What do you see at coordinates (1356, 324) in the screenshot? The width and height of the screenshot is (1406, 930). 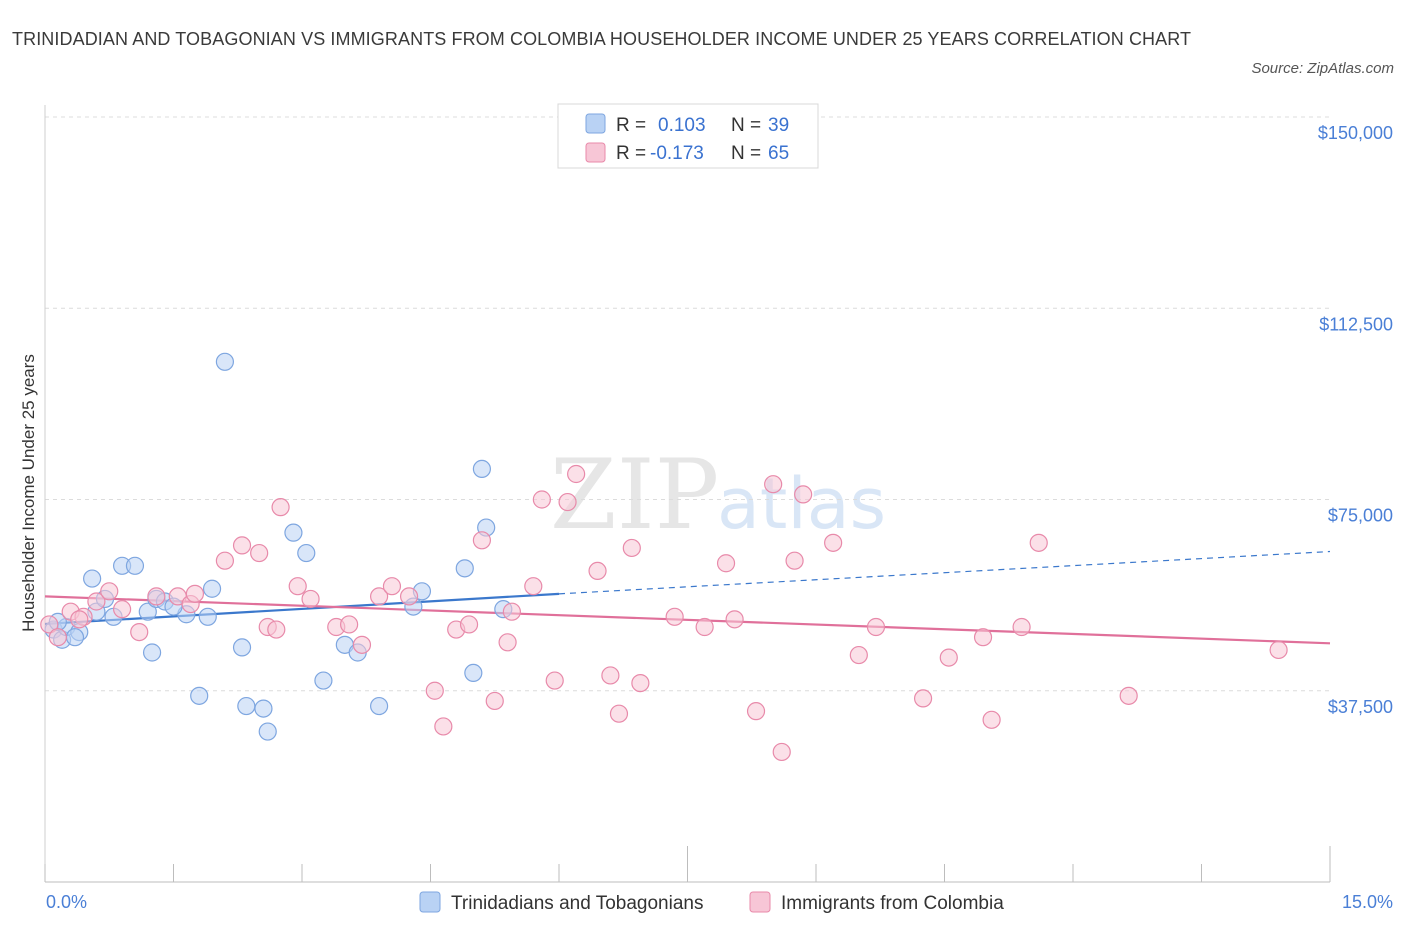 I see `y-tick-label: $112,500` at bounding box center [1356, 324].